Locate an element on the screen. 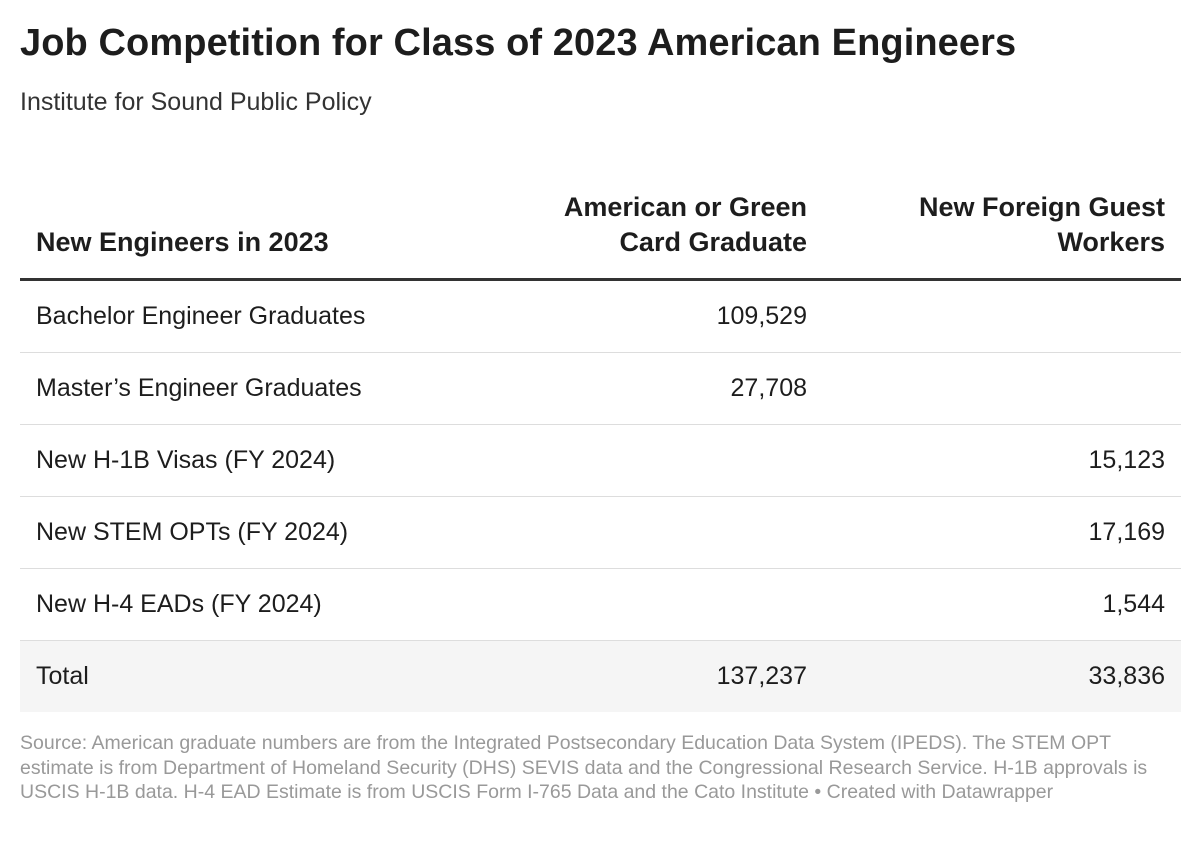 This screenshot has height=850, width=1200. table-row: New STEM OPTs (FY 2024) 17,169 is located at coordinates (600, 532).